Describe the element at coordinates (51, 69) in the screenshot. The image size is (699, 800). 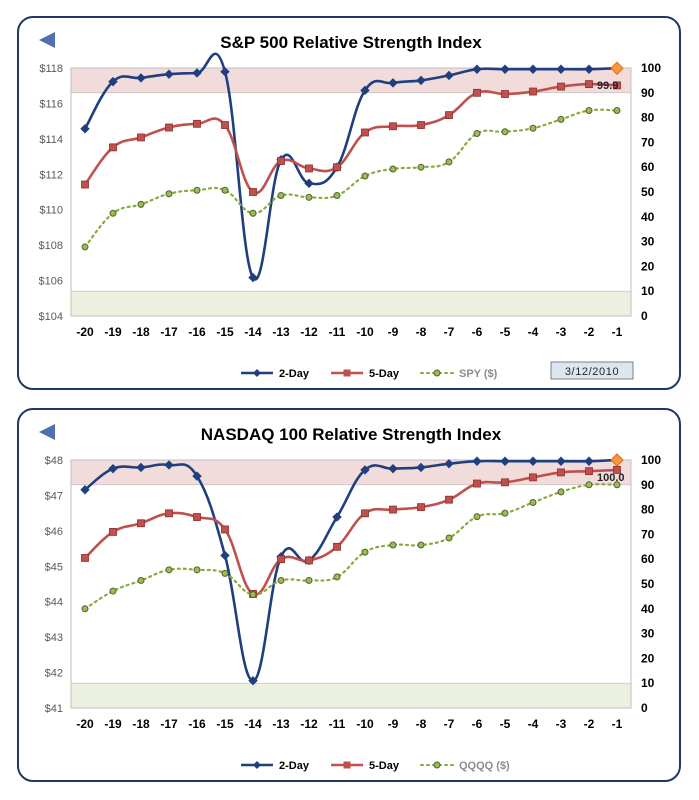
I see `left-axis-tick-label: $118` at that location.